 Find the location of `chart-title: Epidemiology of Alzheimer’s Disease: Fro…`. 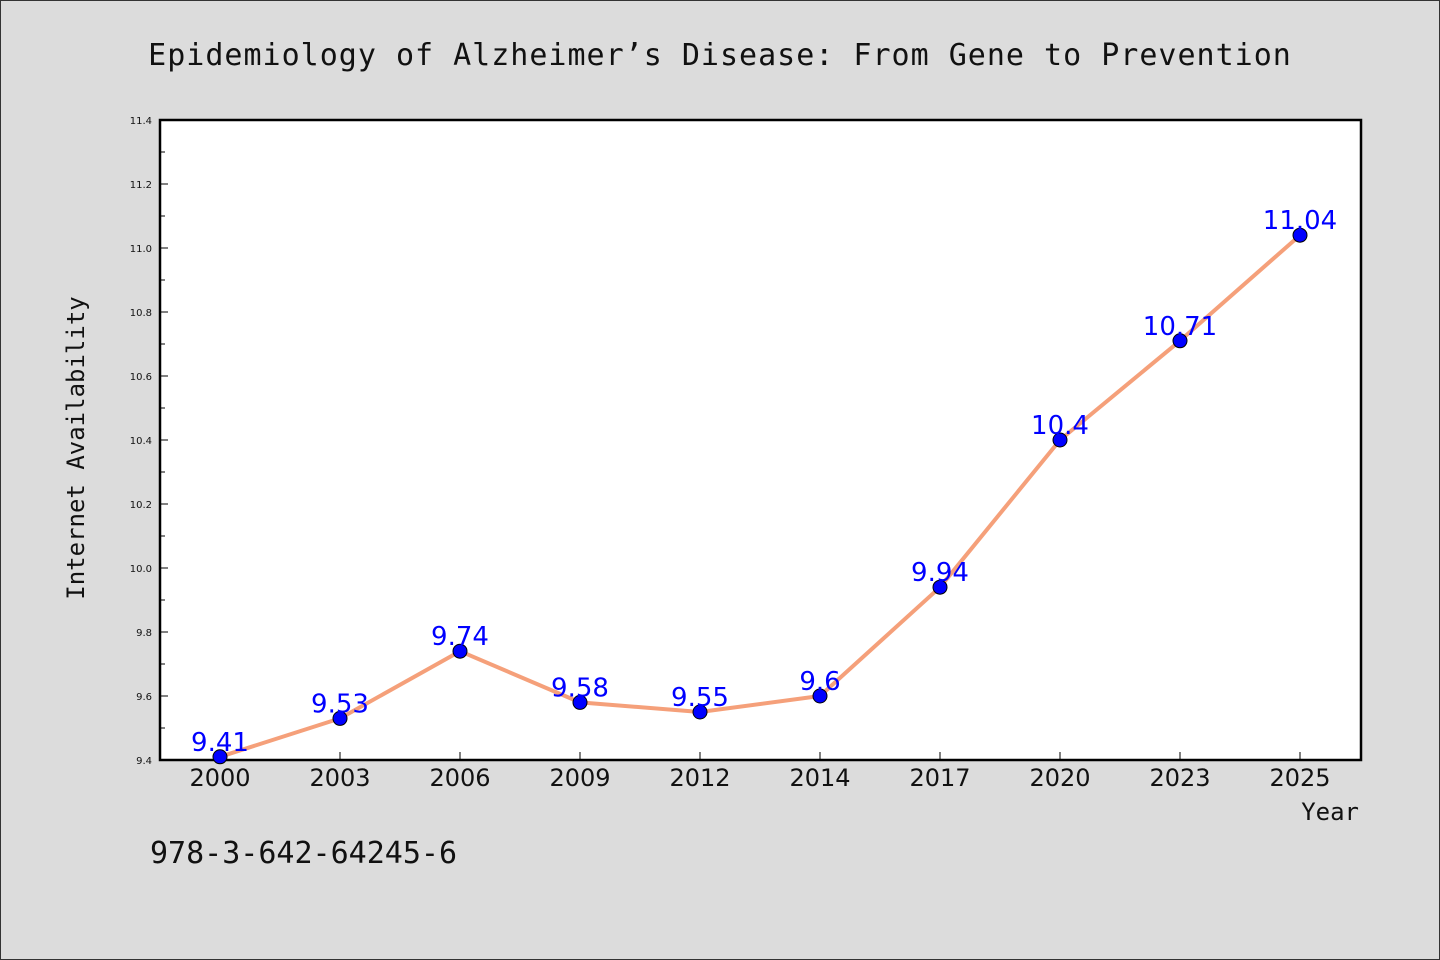

chart-title: Epidemiology of Alzheimer’s Disease: Fro… is located at coordinates (720, 55).